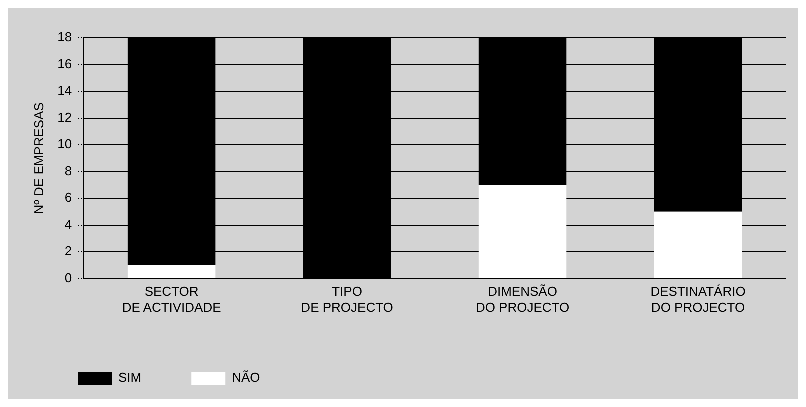 The height and width of the screenshot is (407, 806). I want to click on legend-label: NÃO, so click(246, 378).